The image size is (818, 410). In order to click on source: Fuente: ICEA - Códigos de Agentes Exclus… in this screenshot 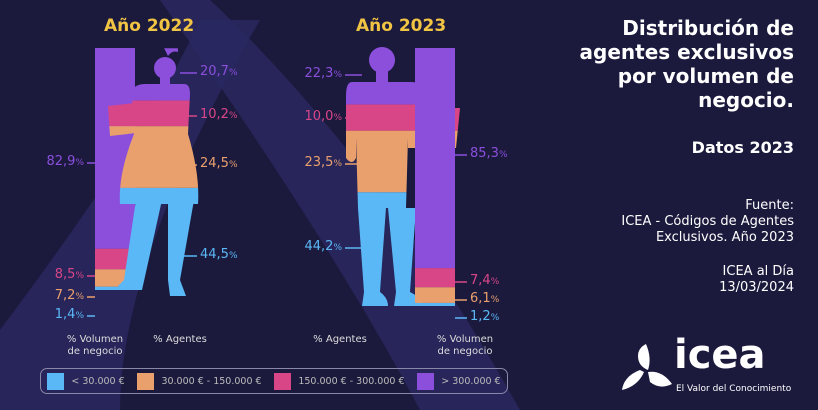, I will do `click(707, 222)`.